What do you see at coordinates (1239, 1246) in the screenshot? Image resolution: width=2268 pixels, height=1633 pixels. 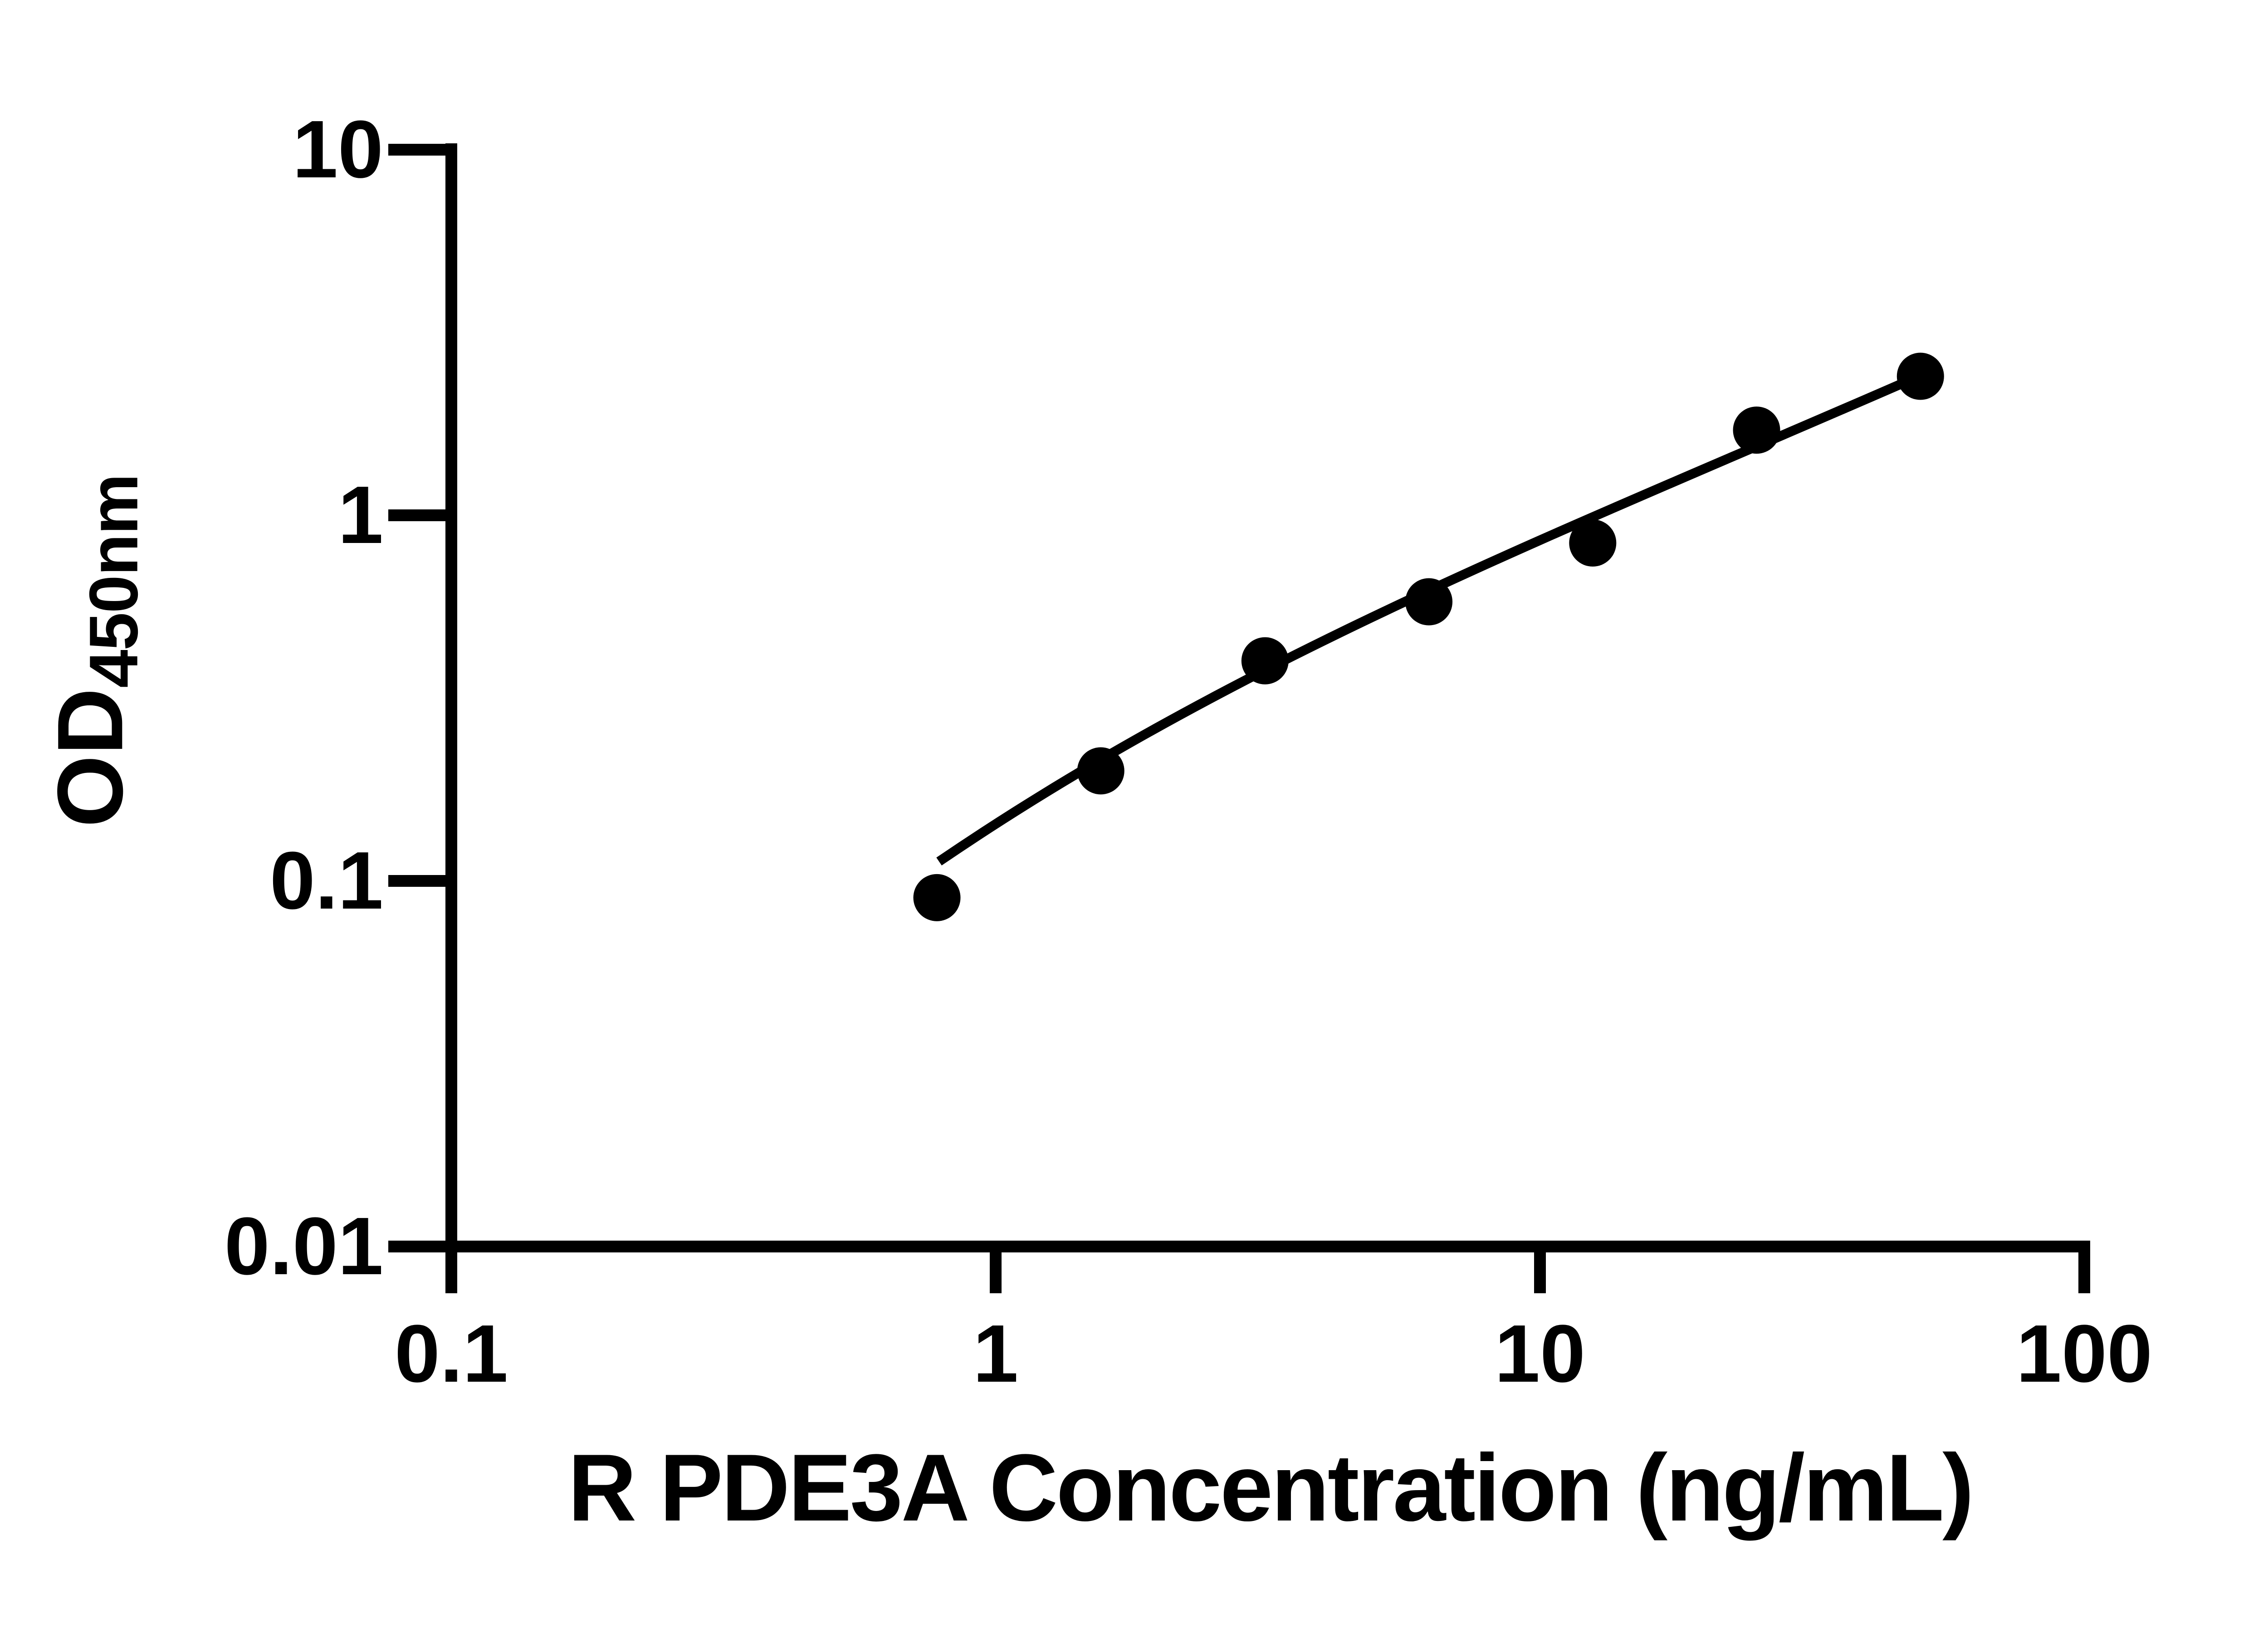 I see `x-axis-line` at bounding box center [1239, 1246].